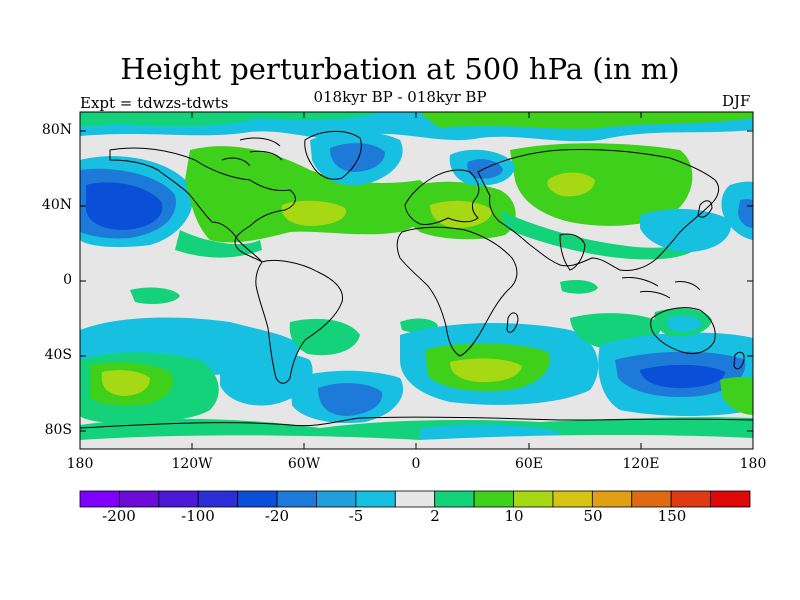  Describe the element at coordinates (400, 69) in the screenshot. I see `chart-title: Height perturbation at 500 hPa (in m)` at that location.